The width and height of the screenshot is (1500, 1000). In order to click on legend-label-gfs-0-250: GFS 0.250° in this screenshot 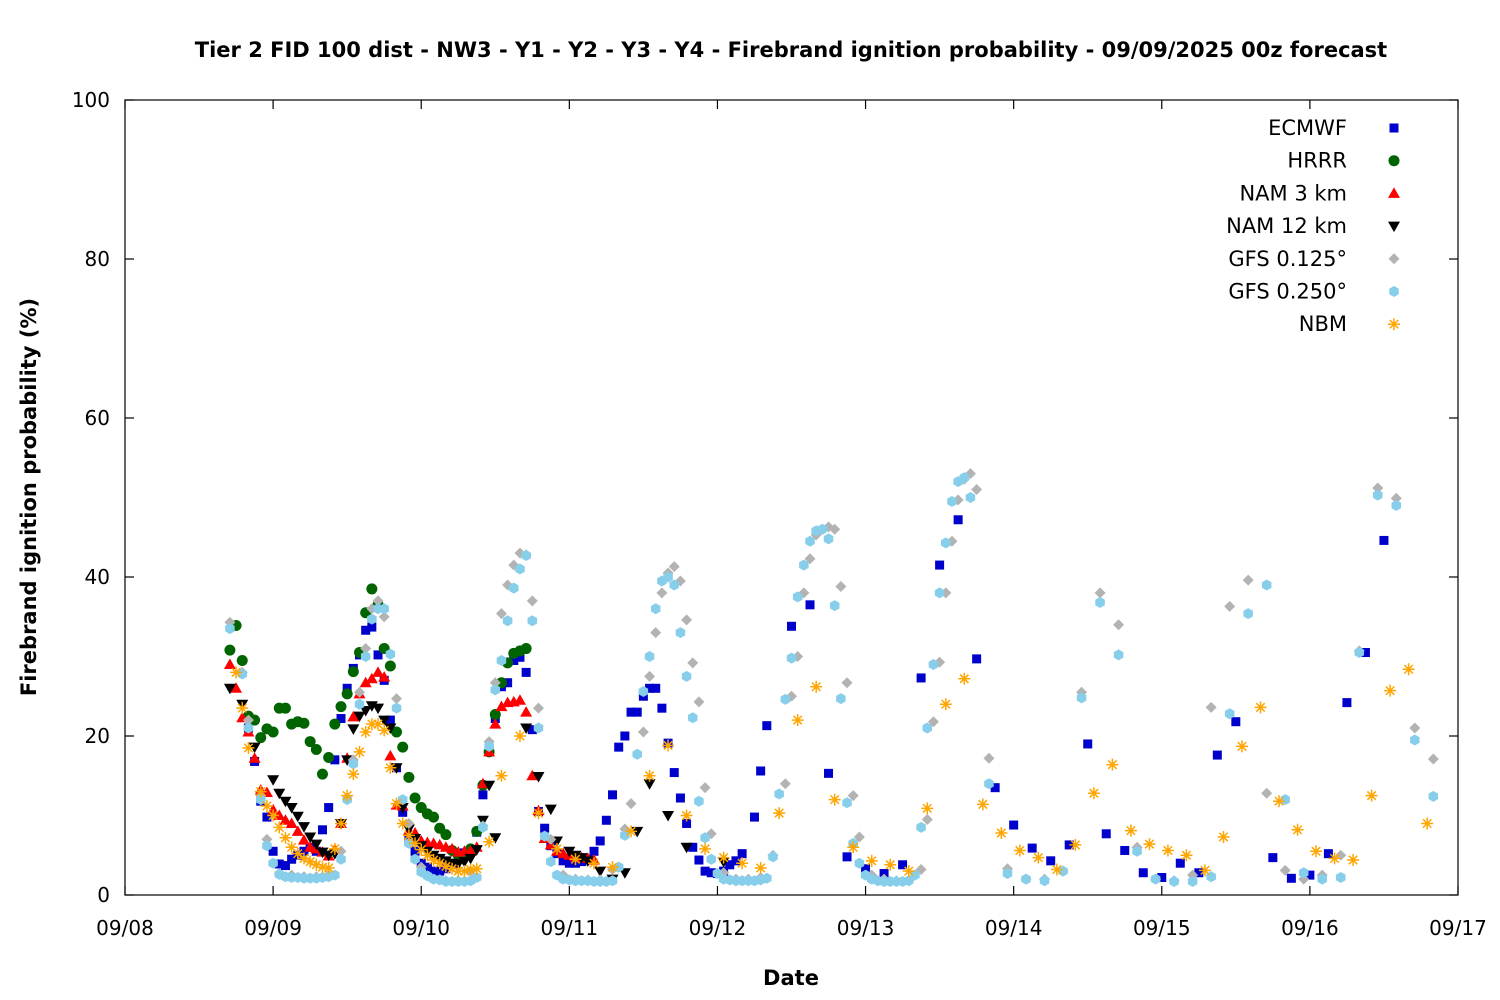, I will do `click(1287, 292)`.